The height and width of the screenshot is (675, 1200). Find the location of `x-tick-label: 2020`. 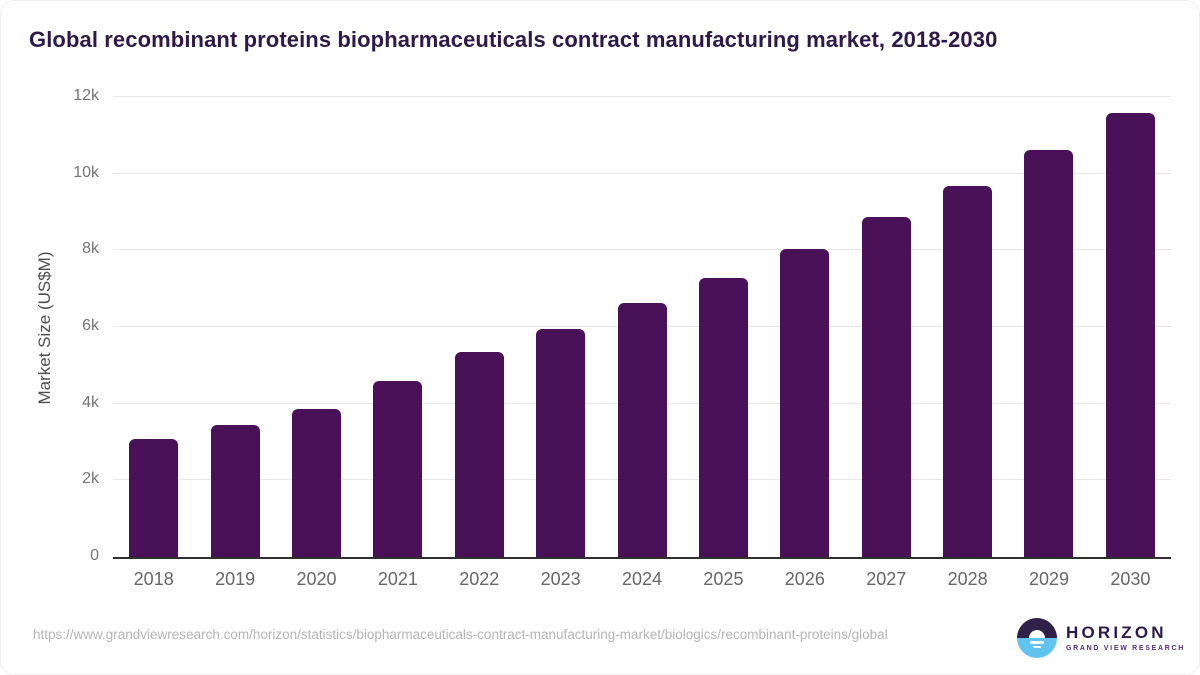

x-tick-label: 2020 is located at coordinates (316, 579).